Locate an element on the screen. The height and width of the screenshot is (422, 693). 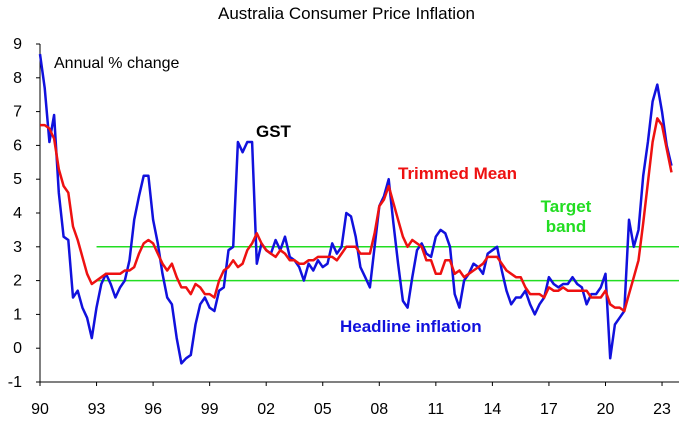
x-tick-label: 99 is located at coordinates (210, 409).